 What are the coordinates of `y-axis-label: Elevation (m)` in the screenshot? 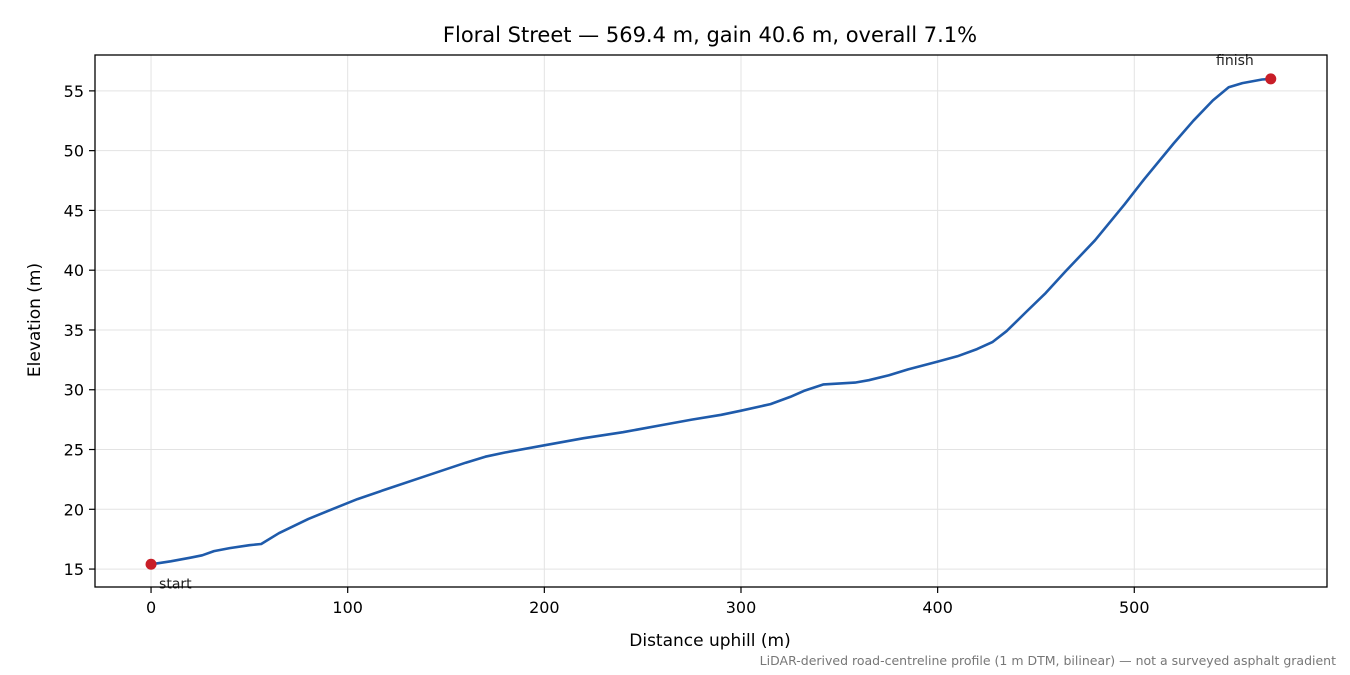 It's located at (35, 320).